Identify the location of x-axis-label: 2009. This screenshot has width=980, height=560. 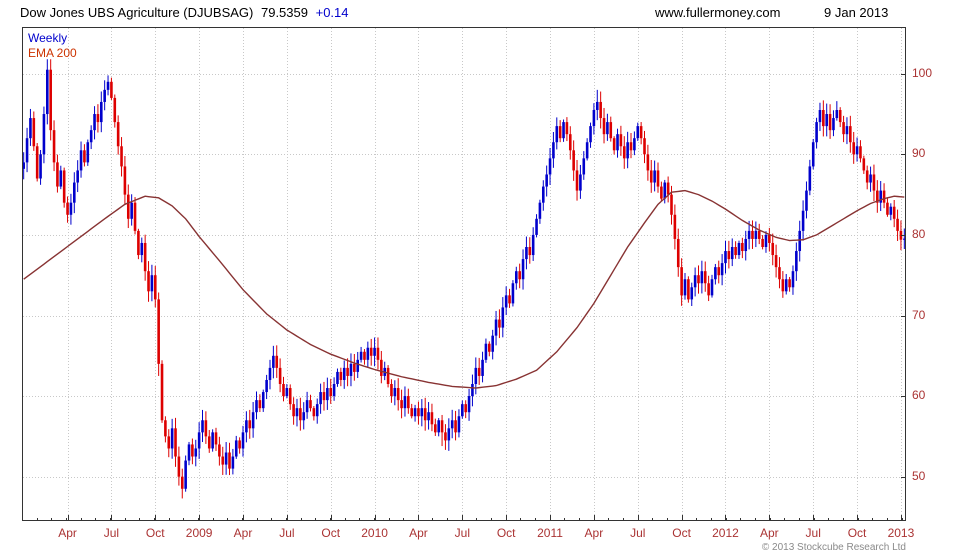
(199, 533).